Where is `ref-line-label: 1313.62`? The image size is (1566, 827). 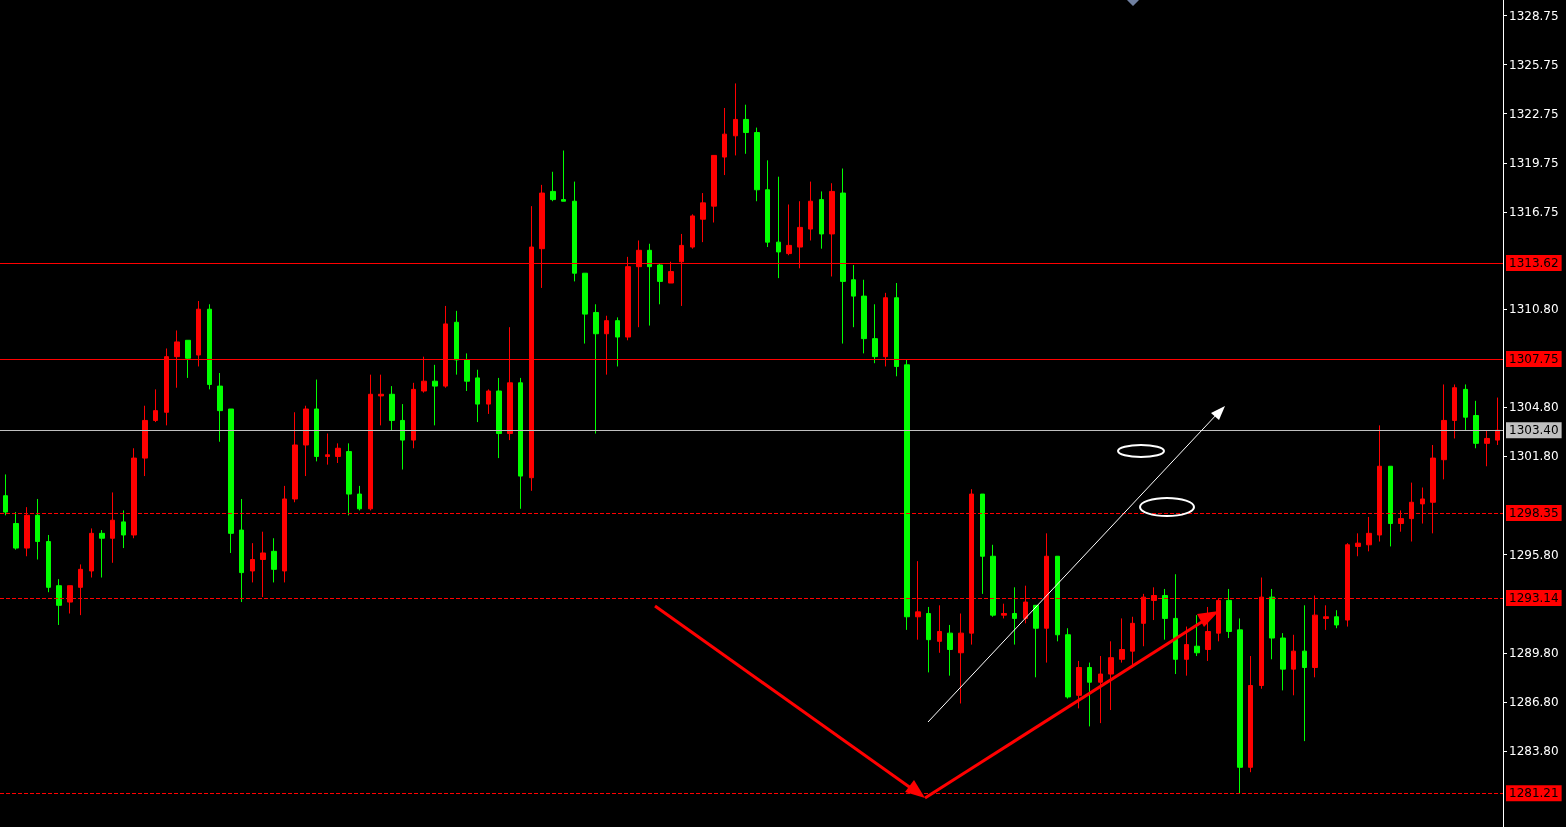 ref-line-label: 1313.62 is located at coordinates (1534, 263).